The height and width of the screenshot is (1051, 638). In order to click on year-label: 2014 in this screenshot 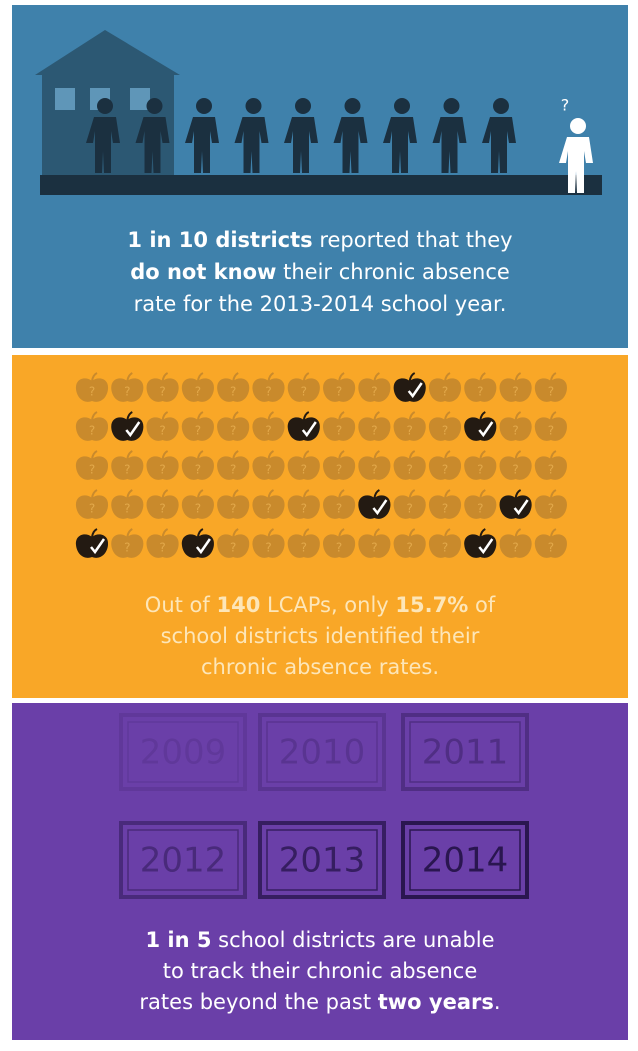, I will do `click(465, 861)`.